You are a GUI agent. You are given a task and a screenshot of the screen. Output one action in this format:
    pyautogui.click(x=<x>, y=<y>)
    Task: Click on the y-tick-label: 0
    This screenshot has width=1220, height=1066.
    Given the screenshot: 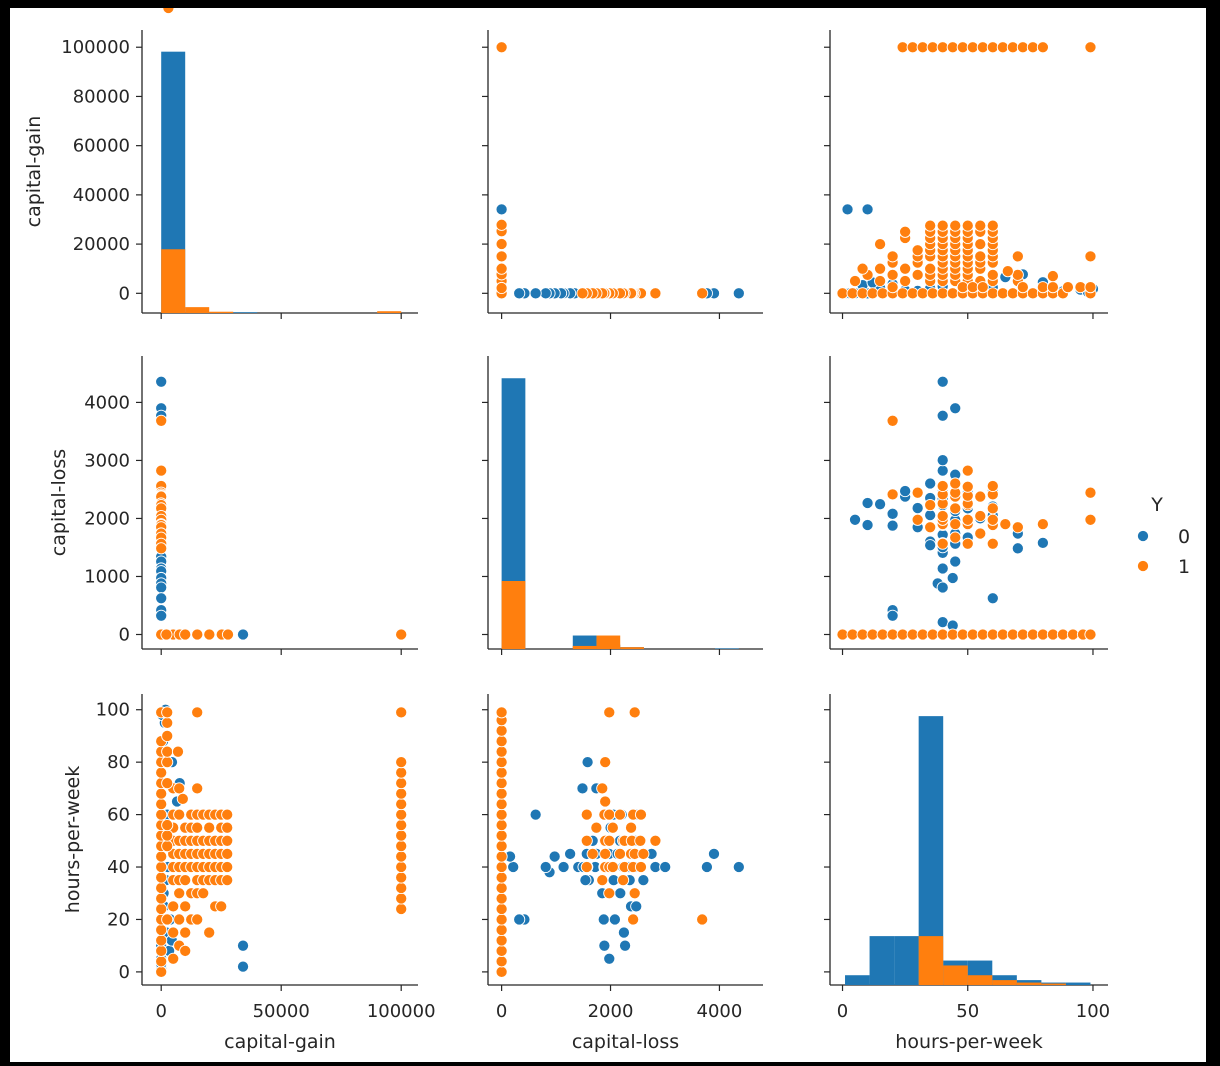 What is the action you would take?
    pyautogui.click(x=124, y=293)
    